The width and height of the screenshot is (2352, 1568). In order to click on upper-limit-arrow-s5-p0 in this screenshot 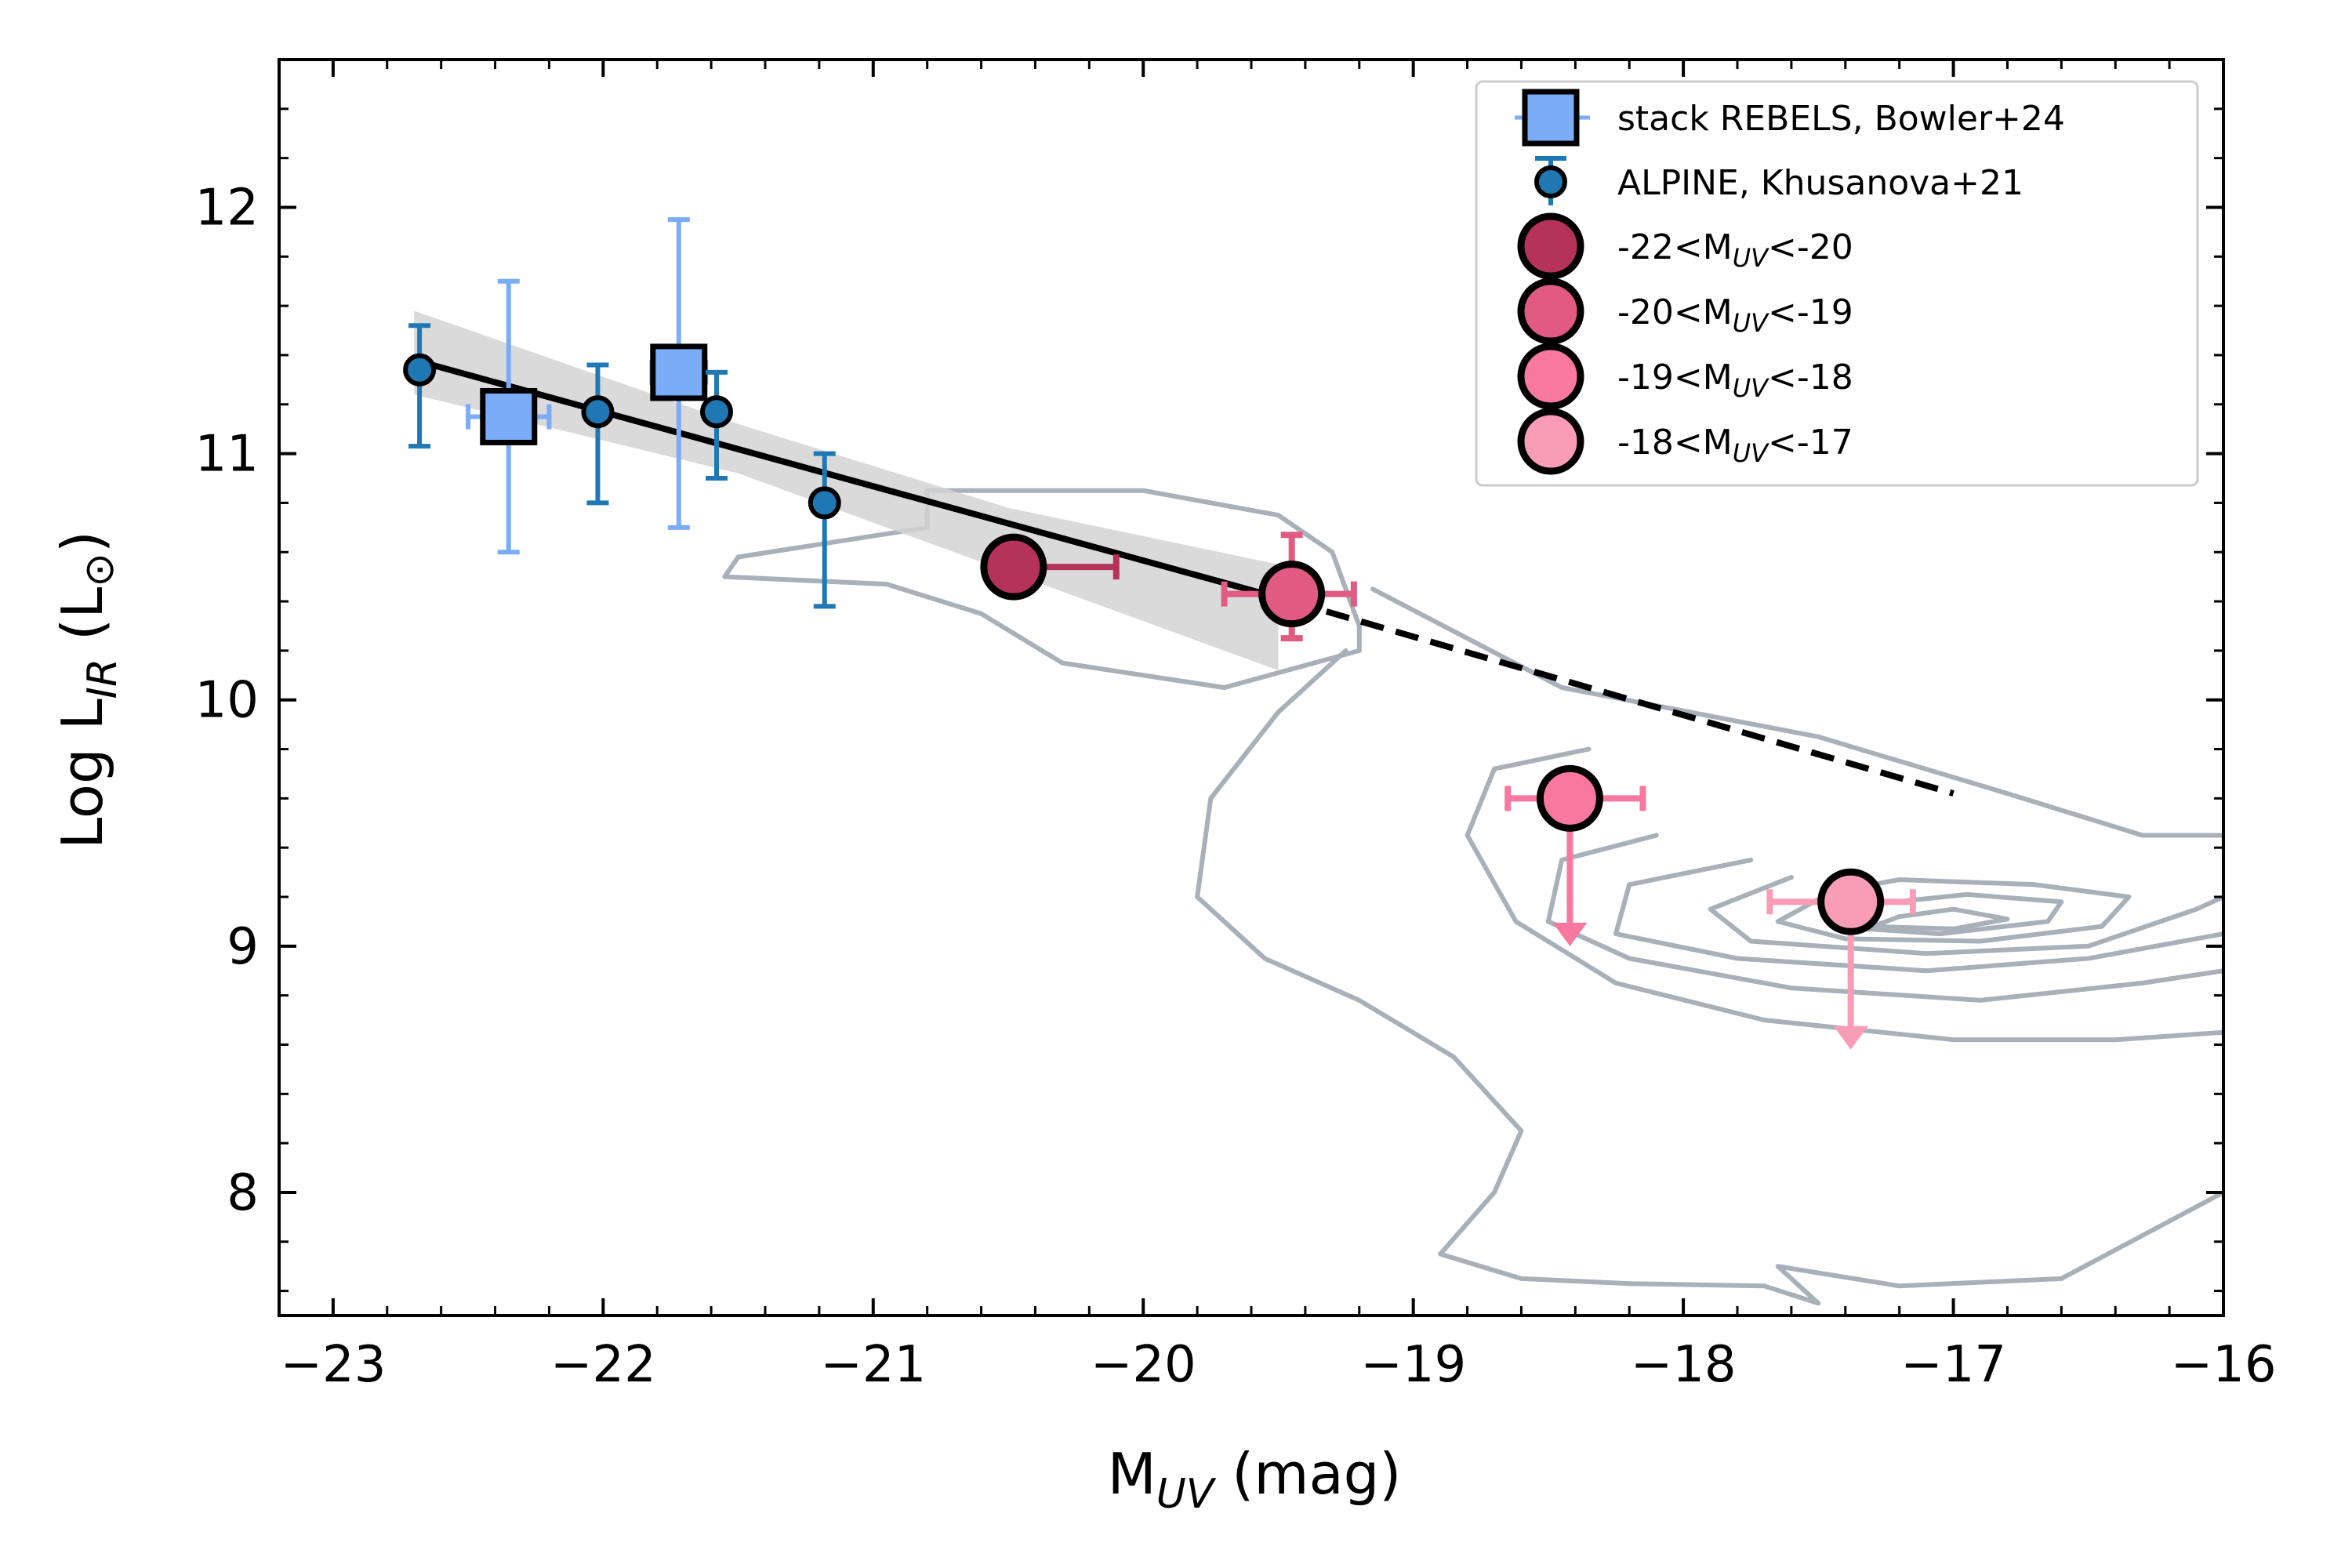, I will do `click(1850, 1037)`.